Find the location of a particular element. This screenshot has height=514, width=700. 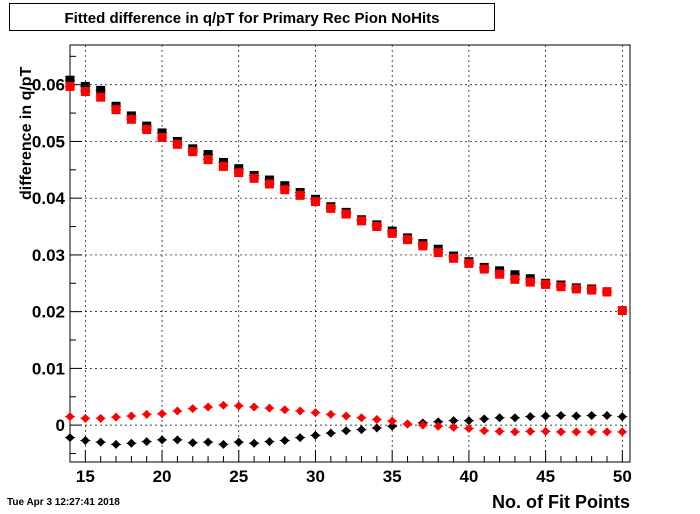

y-tick-label: 0.04 is located at coordinates (49, 198).